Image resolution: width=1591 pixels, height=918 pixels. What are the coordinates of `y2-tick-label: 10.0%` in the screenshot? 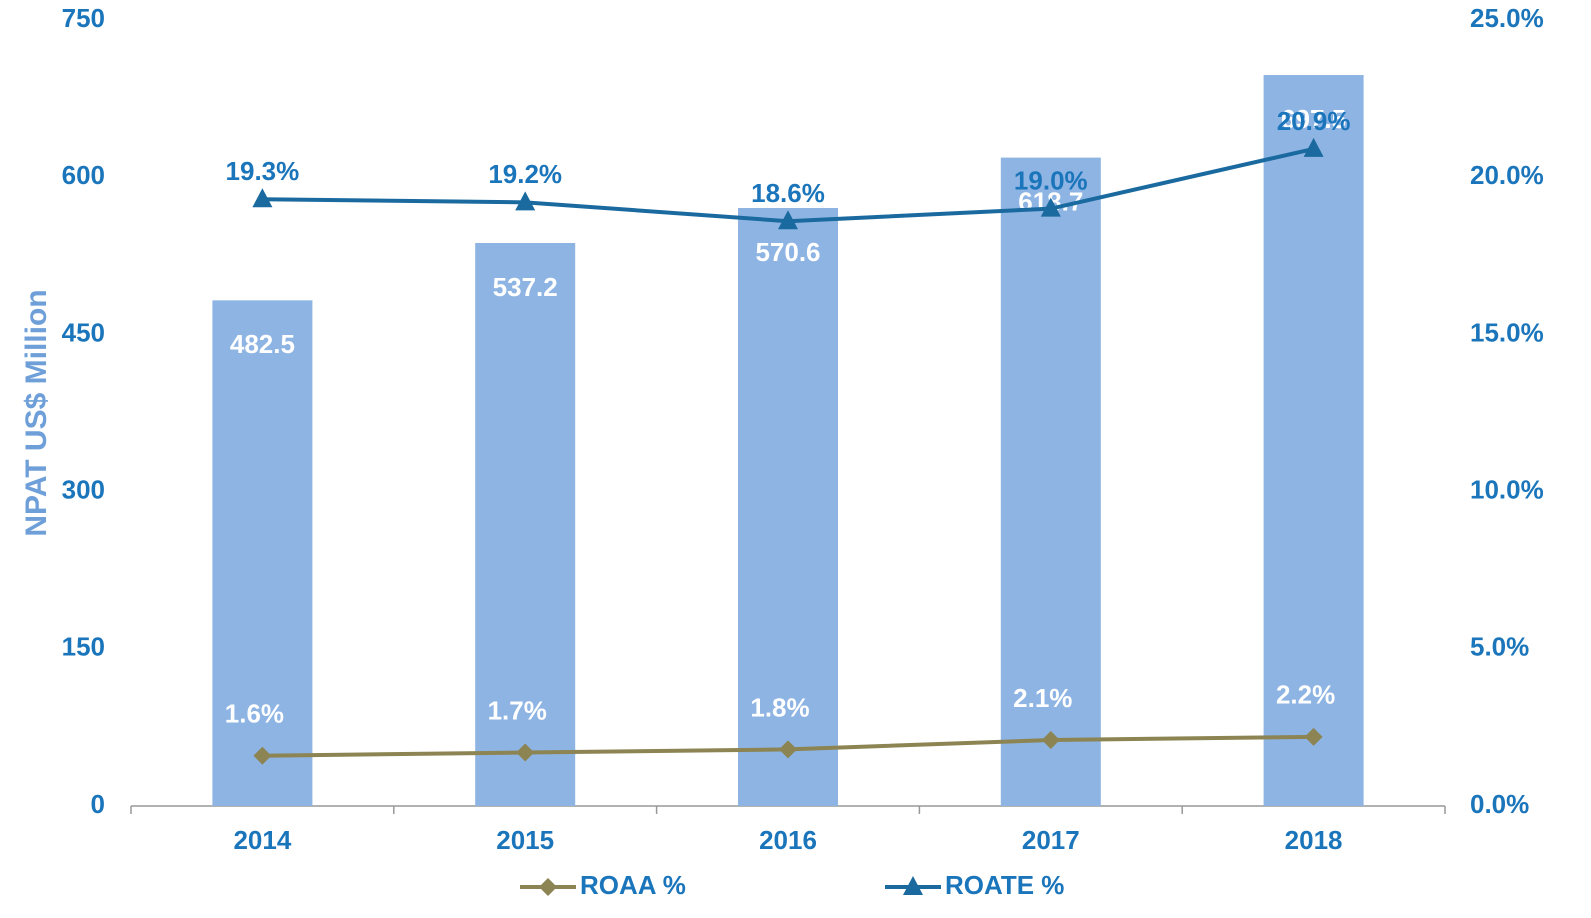 It's located at (1507, 489).